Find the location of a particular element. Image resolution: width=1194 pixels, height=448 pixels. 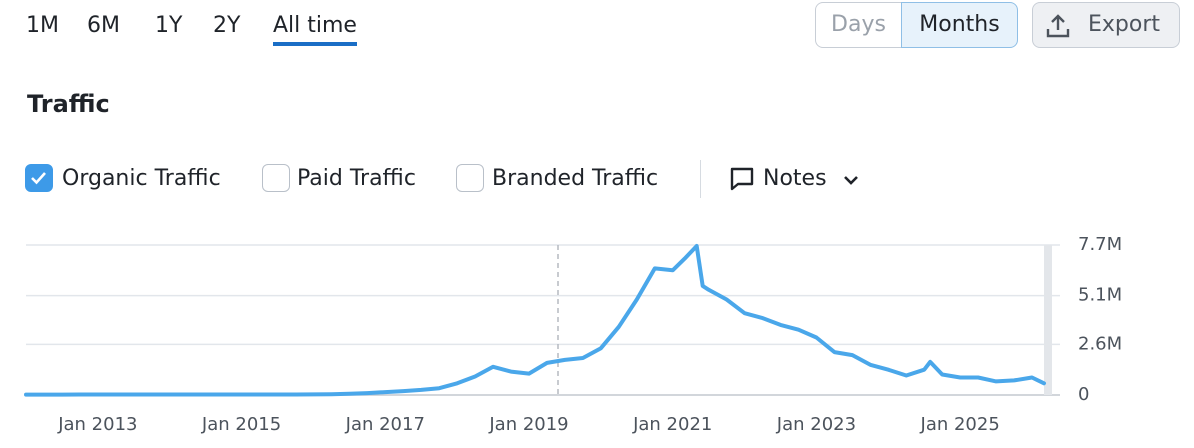

branded-checkbox is located at coordinates (470, 178).